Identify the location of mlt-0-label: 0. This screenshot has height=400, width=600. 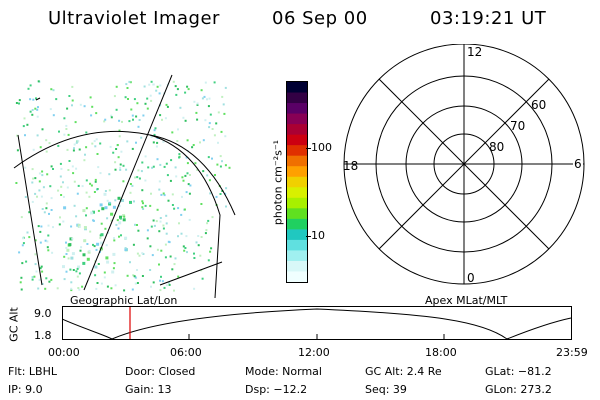
(471, 278).